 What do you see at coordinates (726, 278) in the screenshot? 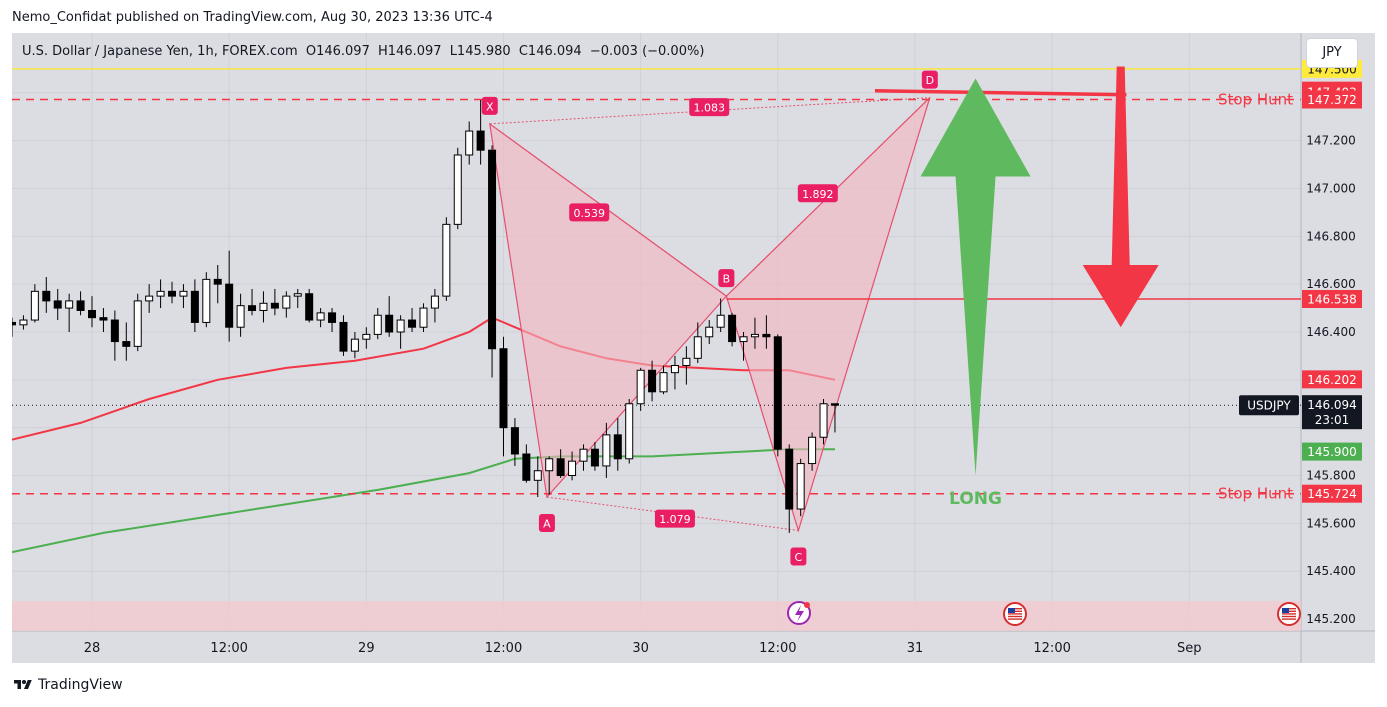
I see `pattern-point-b` at bounding box center [726, 278].